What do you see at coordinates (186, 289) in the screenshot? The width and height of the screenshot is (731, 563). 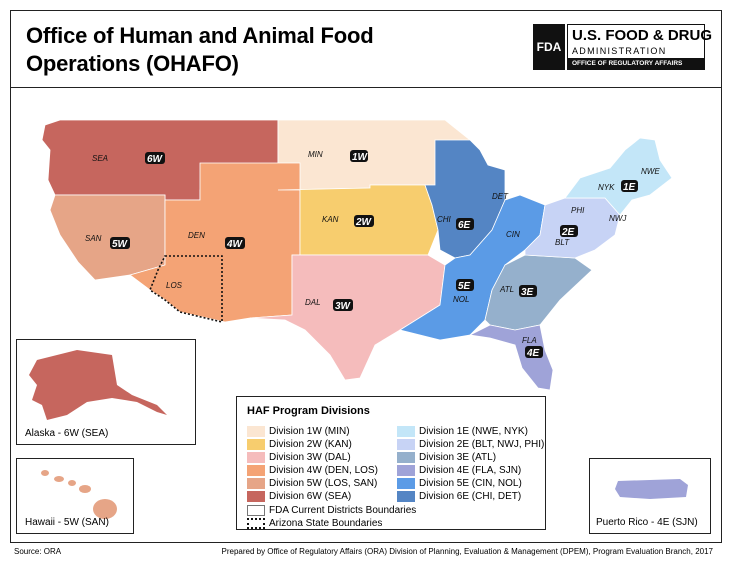 I see `arizona-boundary` at bounding box center [186, 289].